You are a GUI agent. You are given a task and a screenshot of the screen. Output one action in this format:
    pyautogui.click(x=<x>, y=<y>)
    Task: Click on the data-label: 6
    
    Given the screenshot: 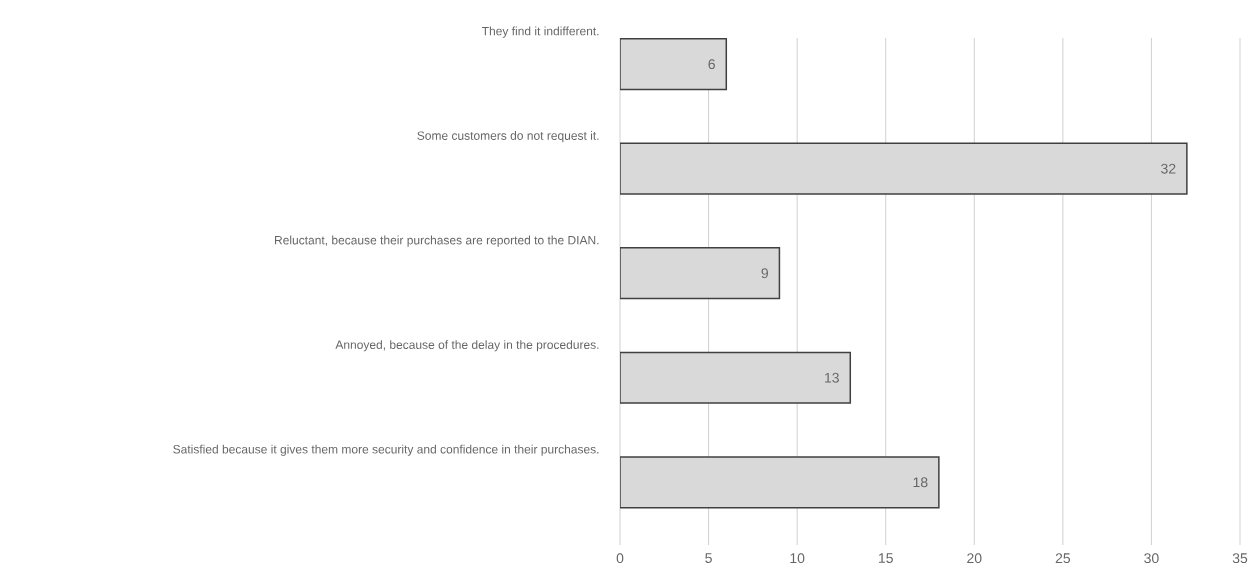 What is the action you would take?
    pyautogui.click(x=711, y=64)
    